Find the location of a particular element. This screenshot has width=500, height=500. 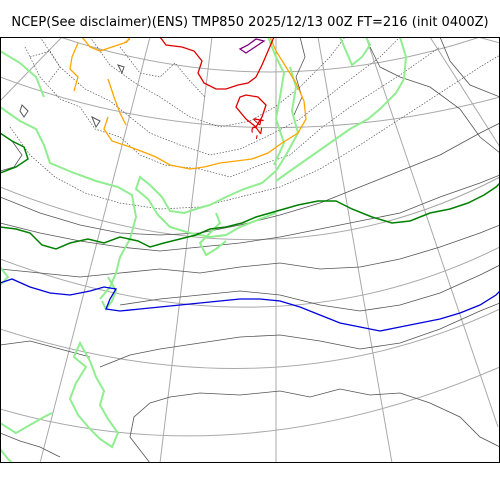

isotherm-minus24 is located at coordinates (217, 82).